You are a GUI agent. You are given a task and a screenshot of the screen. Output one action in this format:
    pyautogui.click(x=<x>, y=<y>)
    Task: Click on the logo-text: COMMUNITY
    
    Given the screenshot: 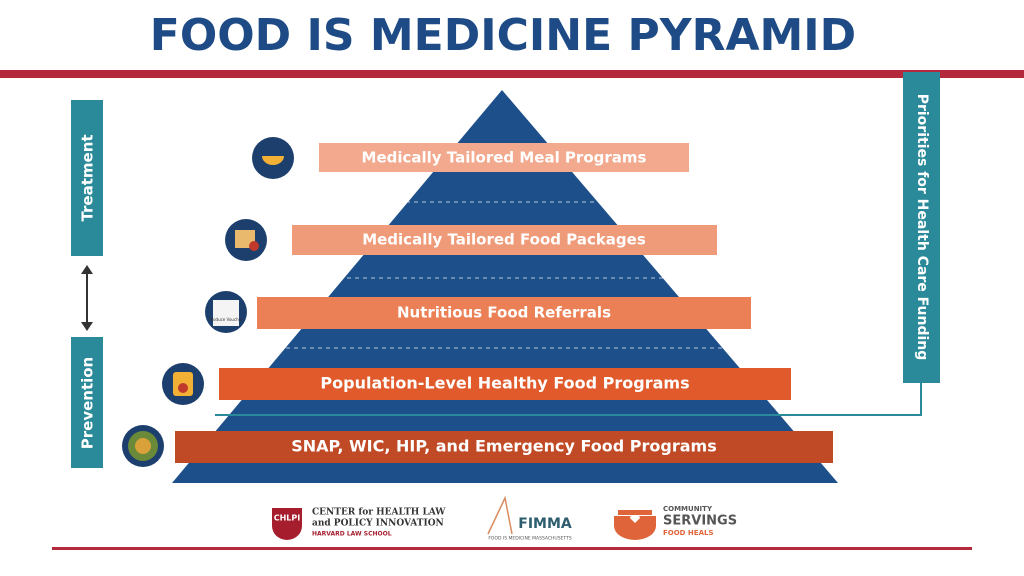 What is the action you would take?
    pyautogui.click(x=688, y=509)
    